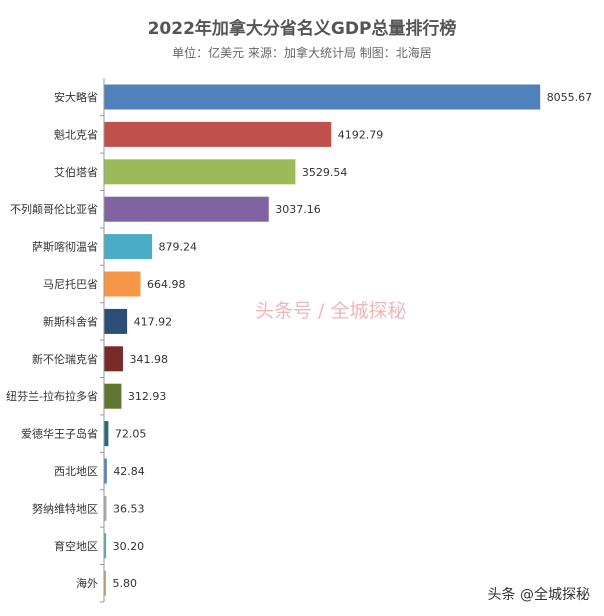 This screenshot has height=616, width=604. I want to click on category-label: 萨斯喀彻温省, so click(65, 247).